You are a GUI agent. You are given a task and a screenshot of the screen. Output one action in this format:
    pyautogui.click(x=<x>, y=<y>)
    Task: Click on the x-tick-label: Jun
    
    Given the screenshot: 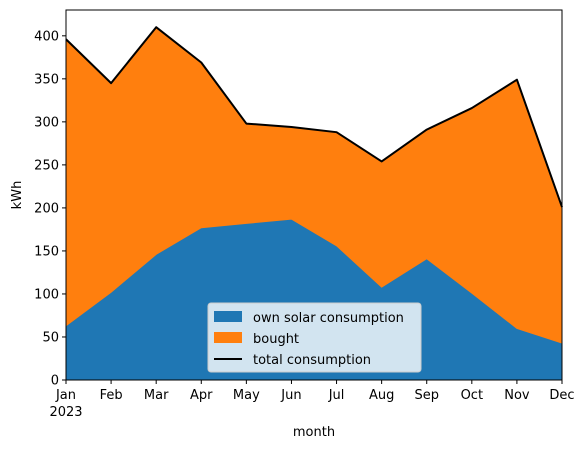 What is the action you would take?
    pyautogui.click(x=290, y=395)
    